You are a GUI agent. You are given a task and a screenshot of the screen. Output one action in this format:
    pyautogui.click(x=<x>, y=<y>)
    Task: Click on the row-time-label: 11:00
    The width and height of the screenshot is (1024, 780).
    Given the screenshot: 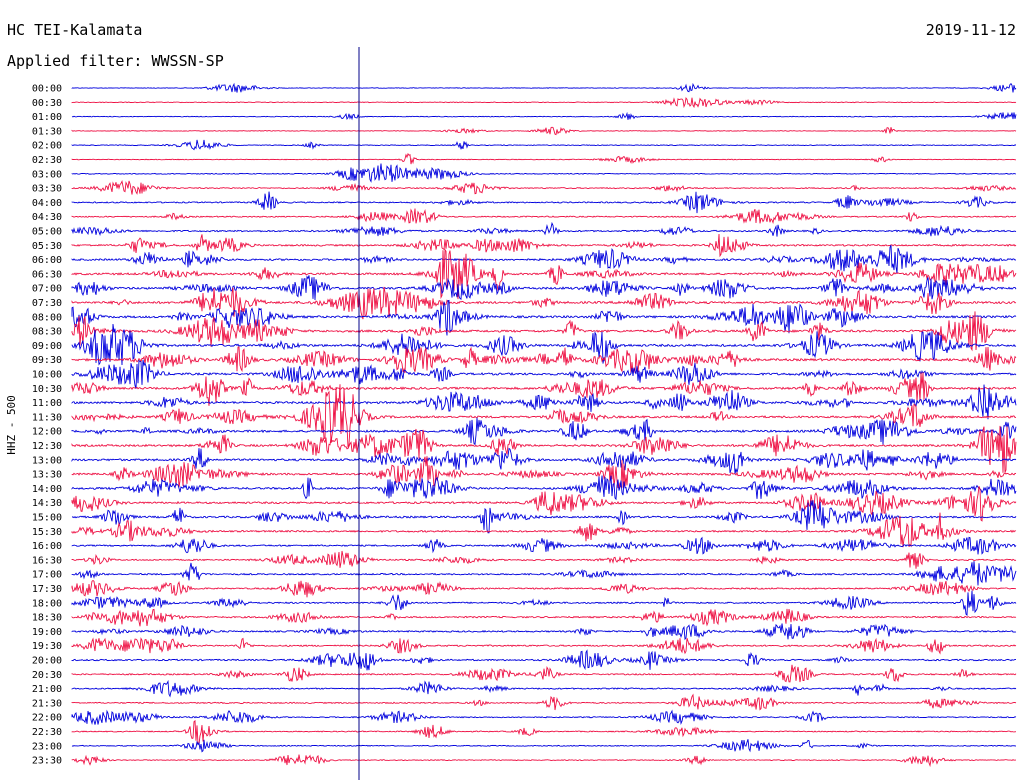 What is the action you would take?
    pyautogui.click(x=47, y=403)
    